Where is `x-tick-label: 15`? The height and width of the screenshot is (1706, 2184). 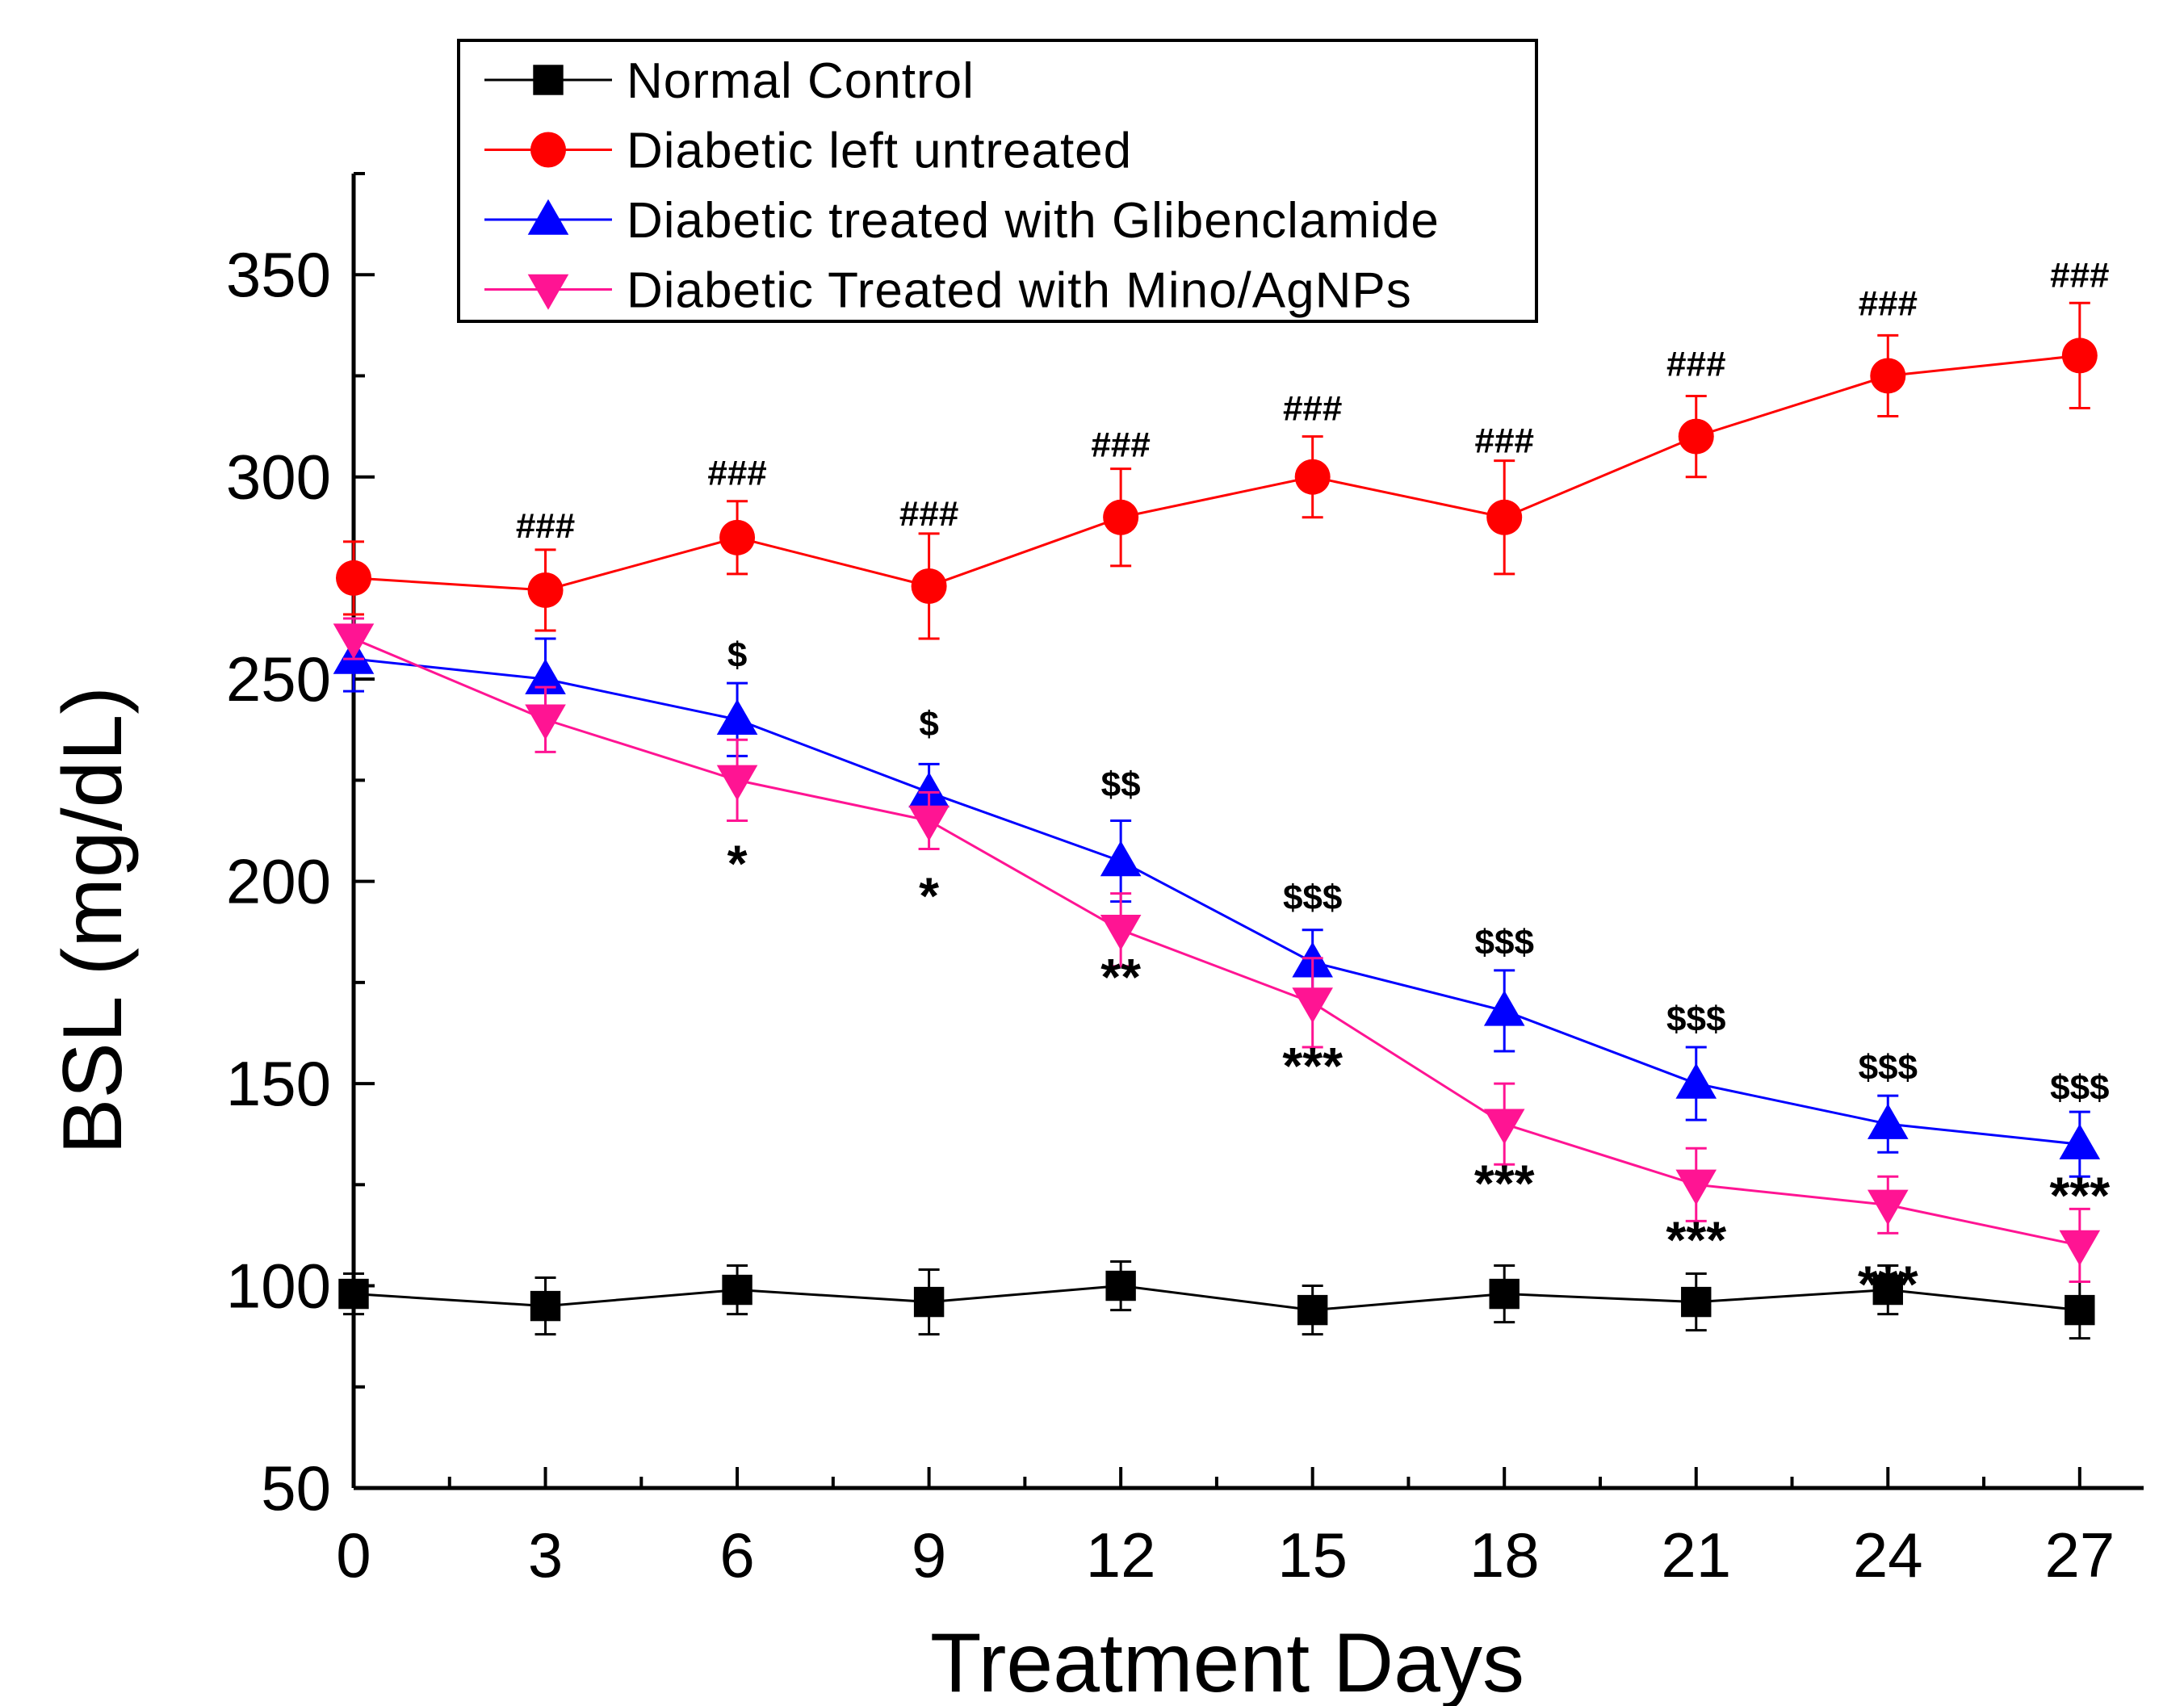 x-tick-label: 15 is located at coordinates (1313, 1555).